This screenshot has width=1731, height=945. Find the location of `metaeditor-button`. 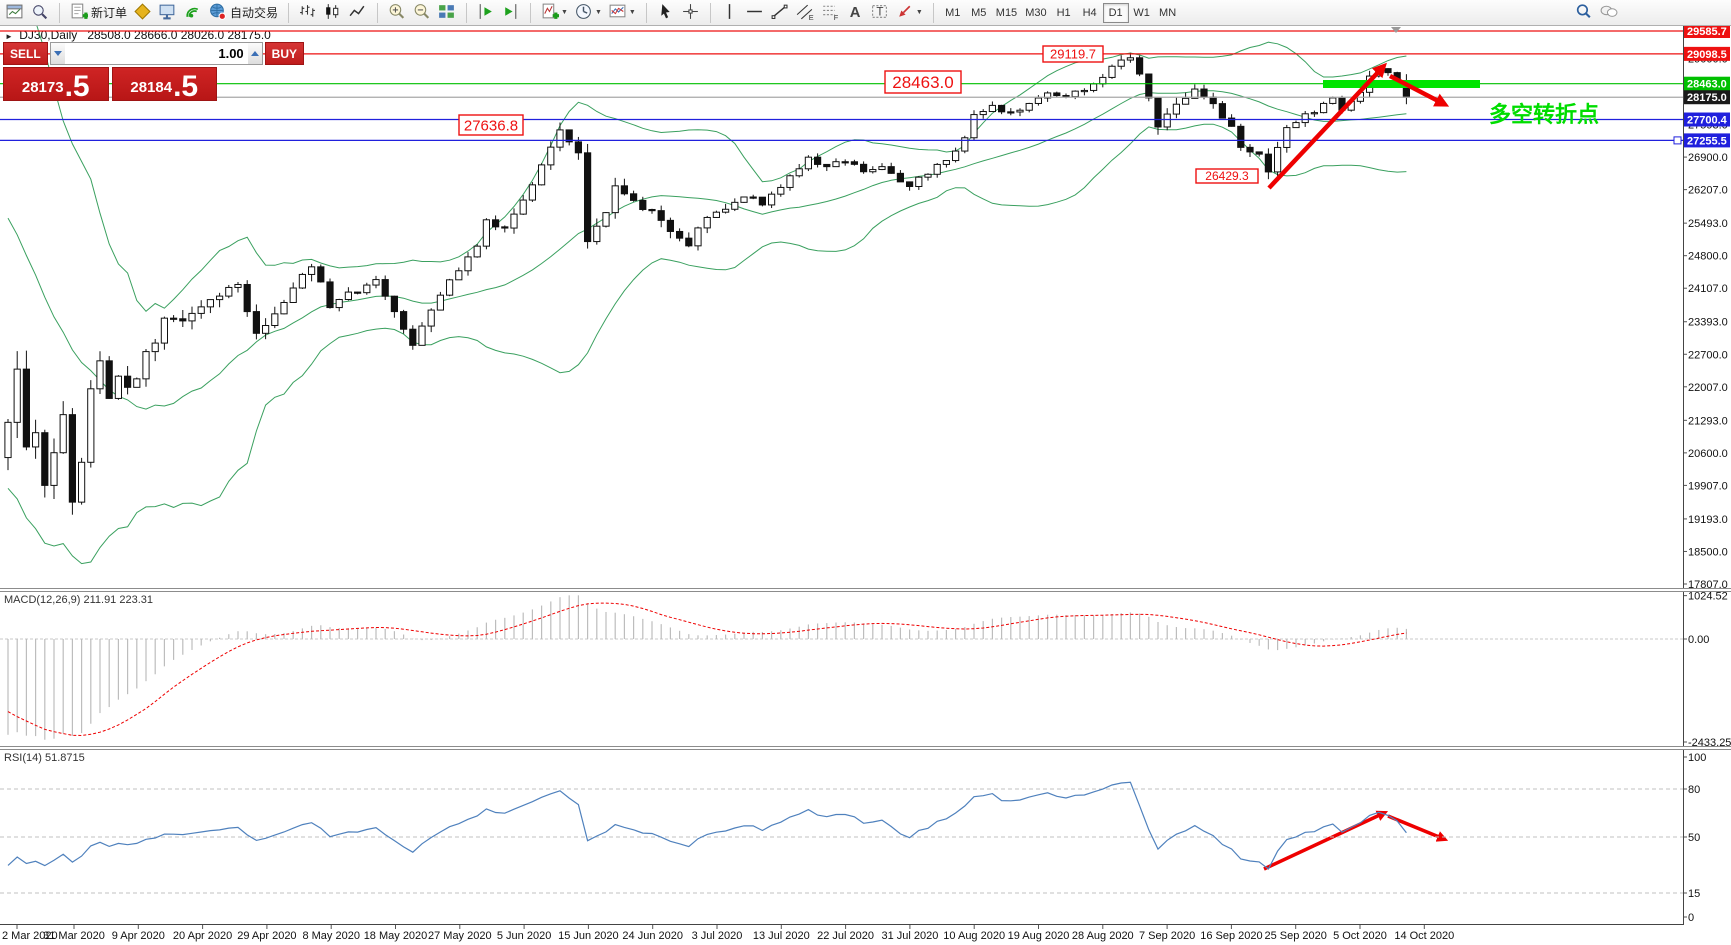

metaeditor-button is located at coordinates (142, 13).